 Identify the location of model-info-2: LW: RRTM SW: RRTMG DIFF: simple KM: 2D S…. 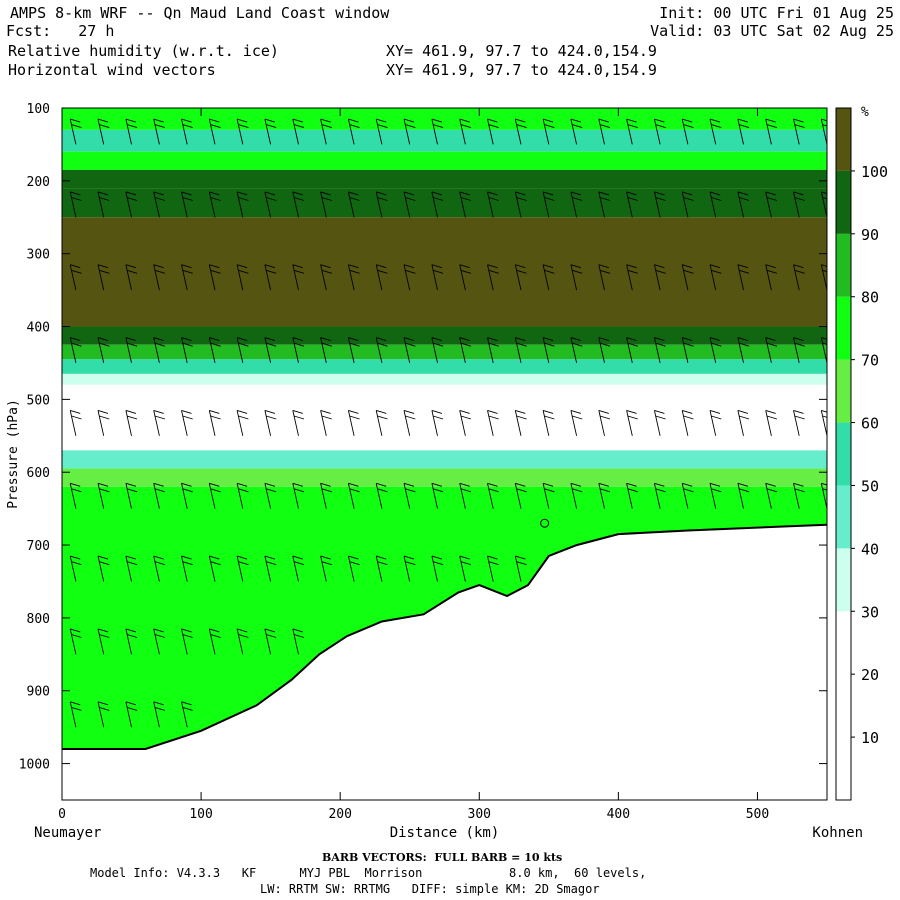
(430, 889).